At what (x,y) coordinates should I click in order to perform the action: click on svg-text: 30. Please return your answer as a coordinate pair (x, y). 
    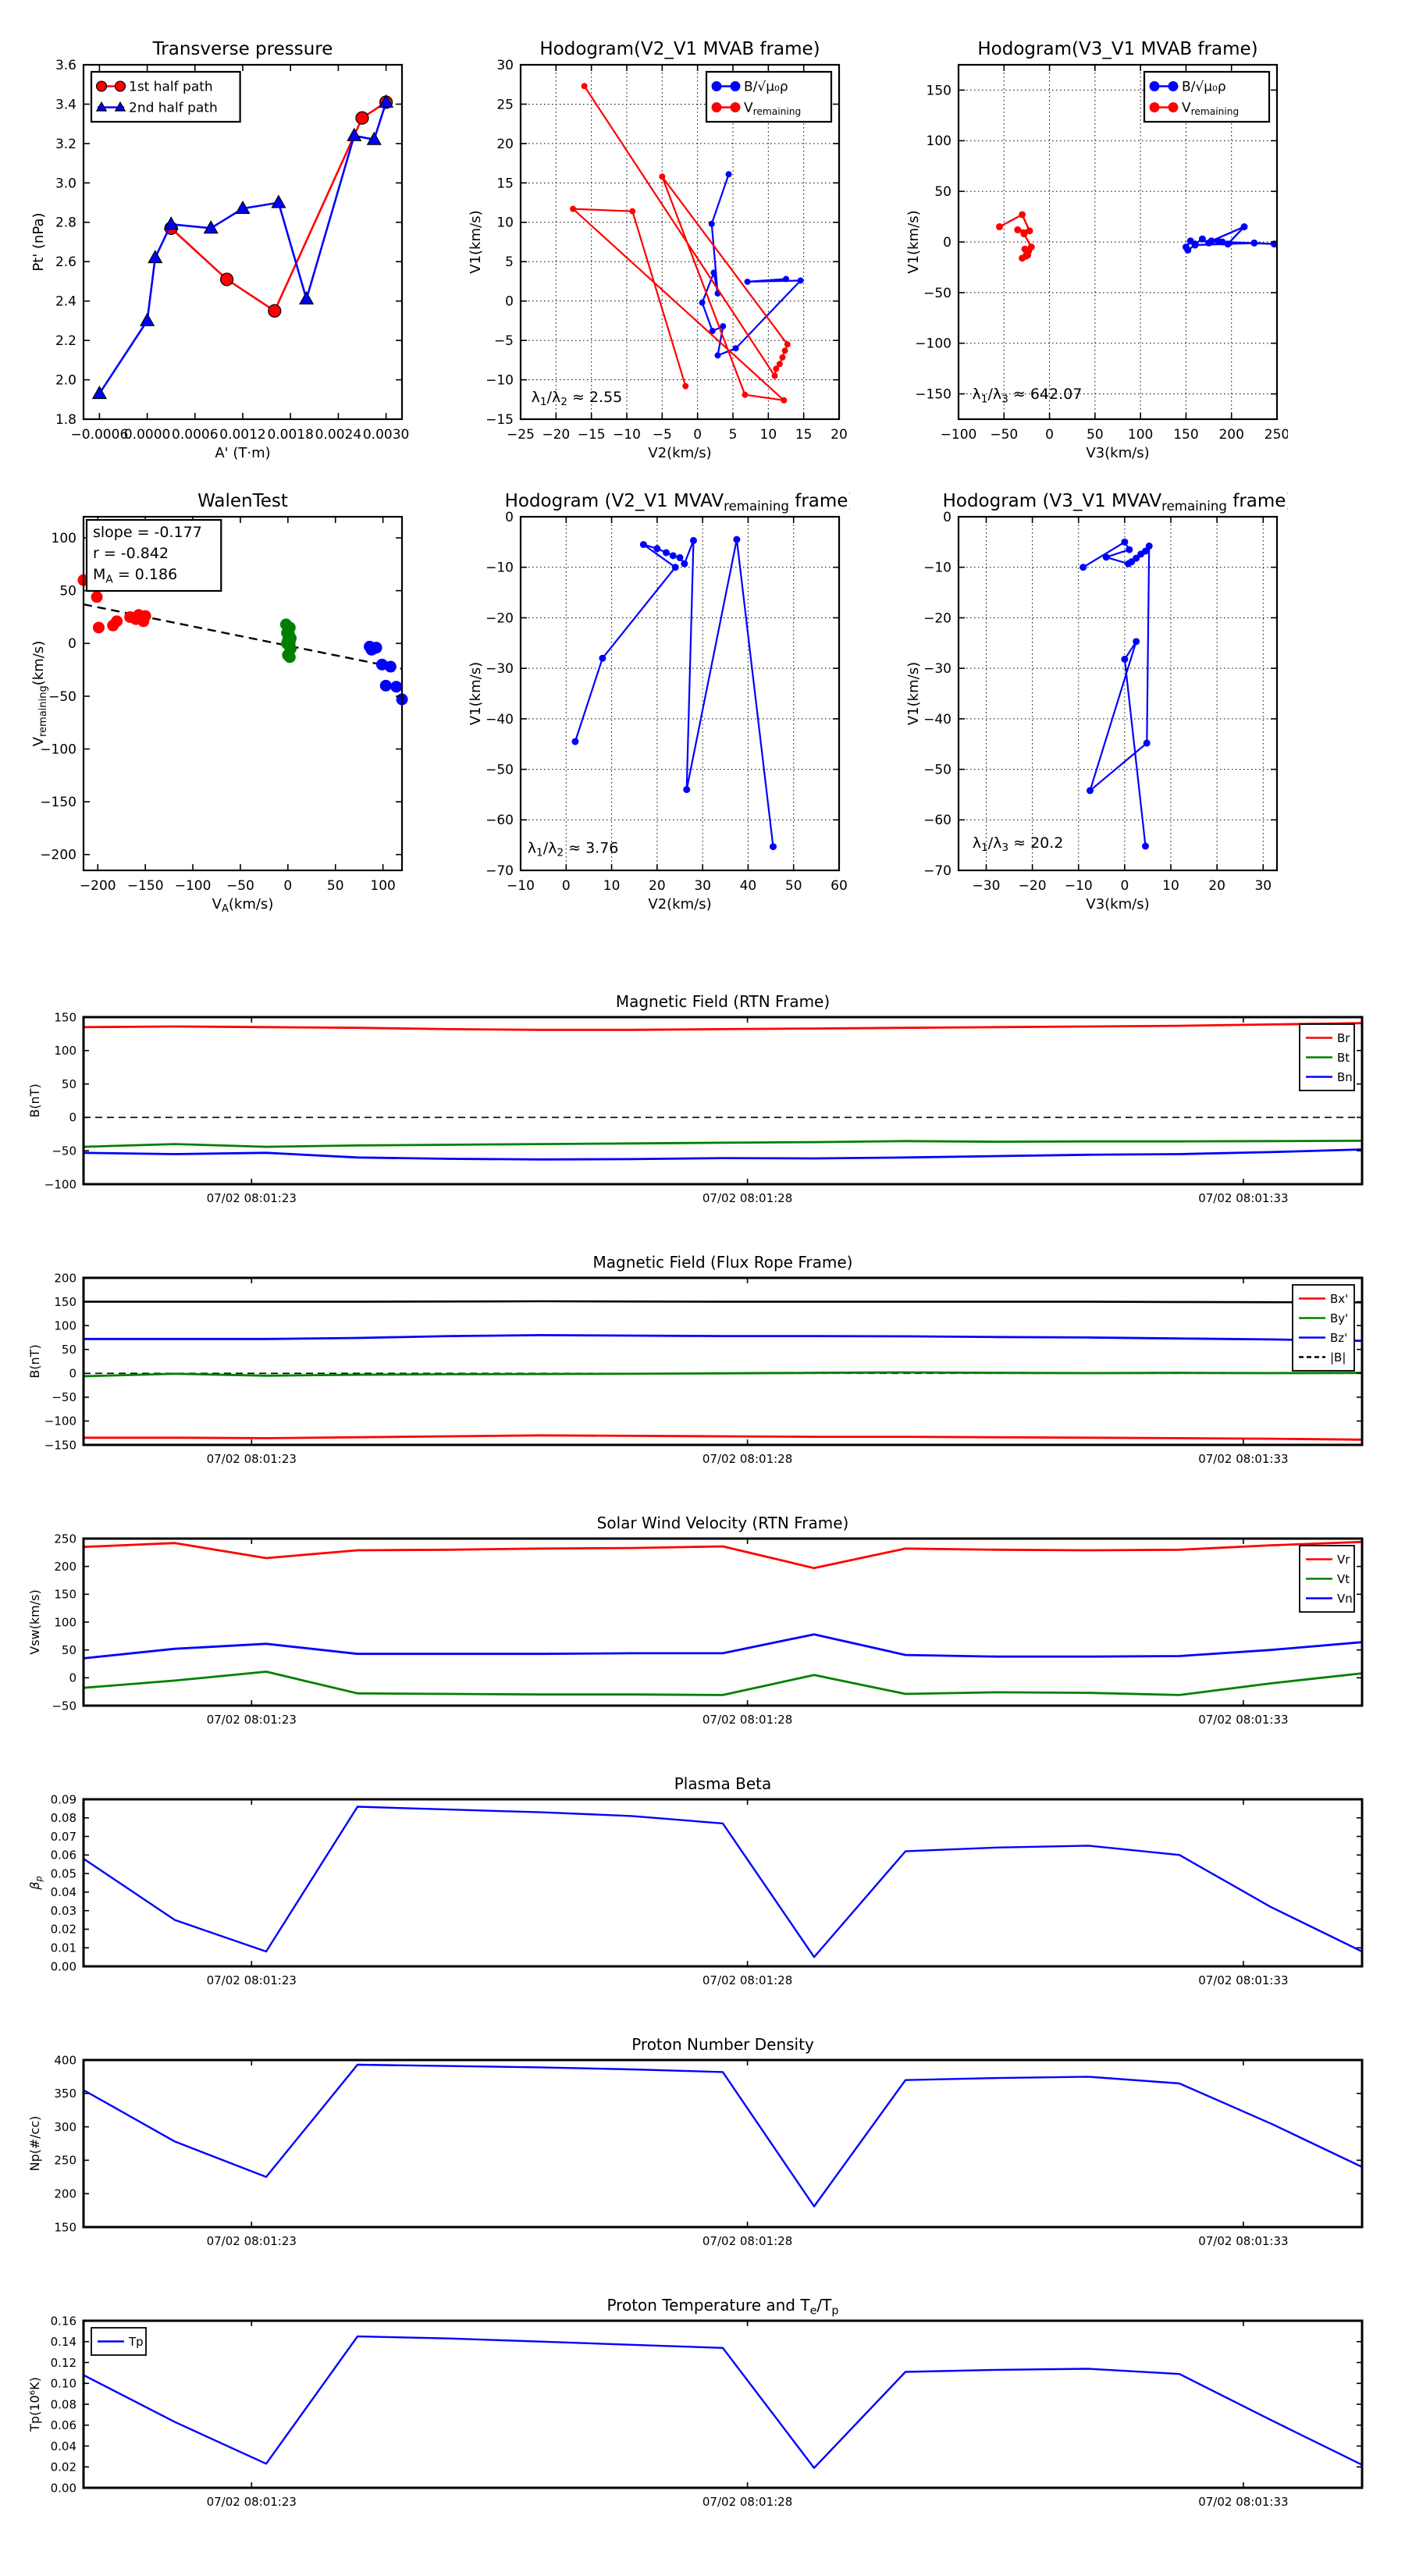
    Looking at the image, I should click on (505, 65).